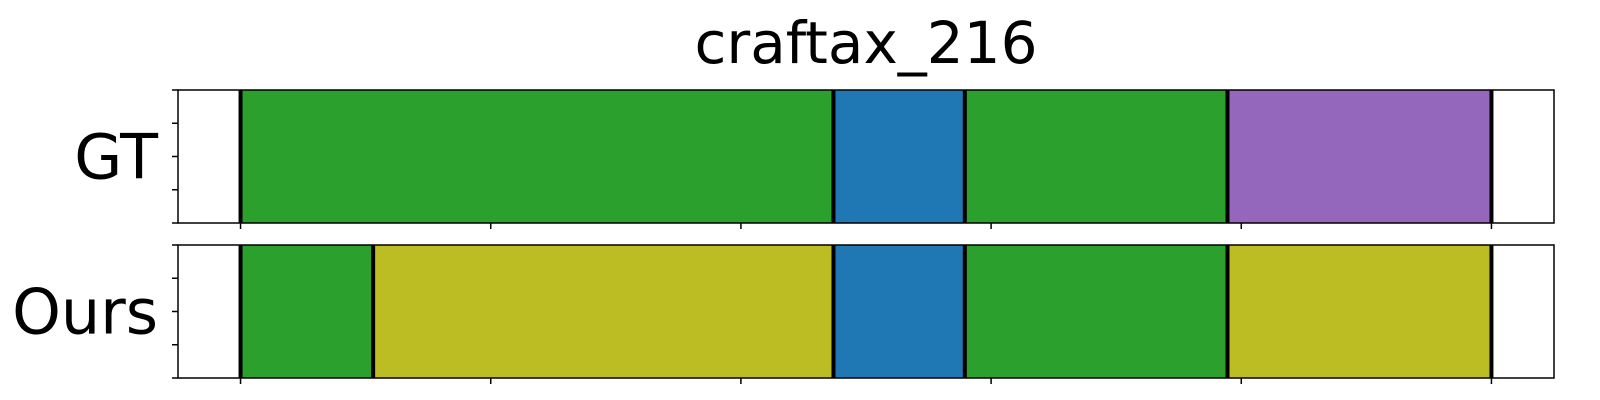  I want to click on chart-title: craftax_216, so click(866, 43).